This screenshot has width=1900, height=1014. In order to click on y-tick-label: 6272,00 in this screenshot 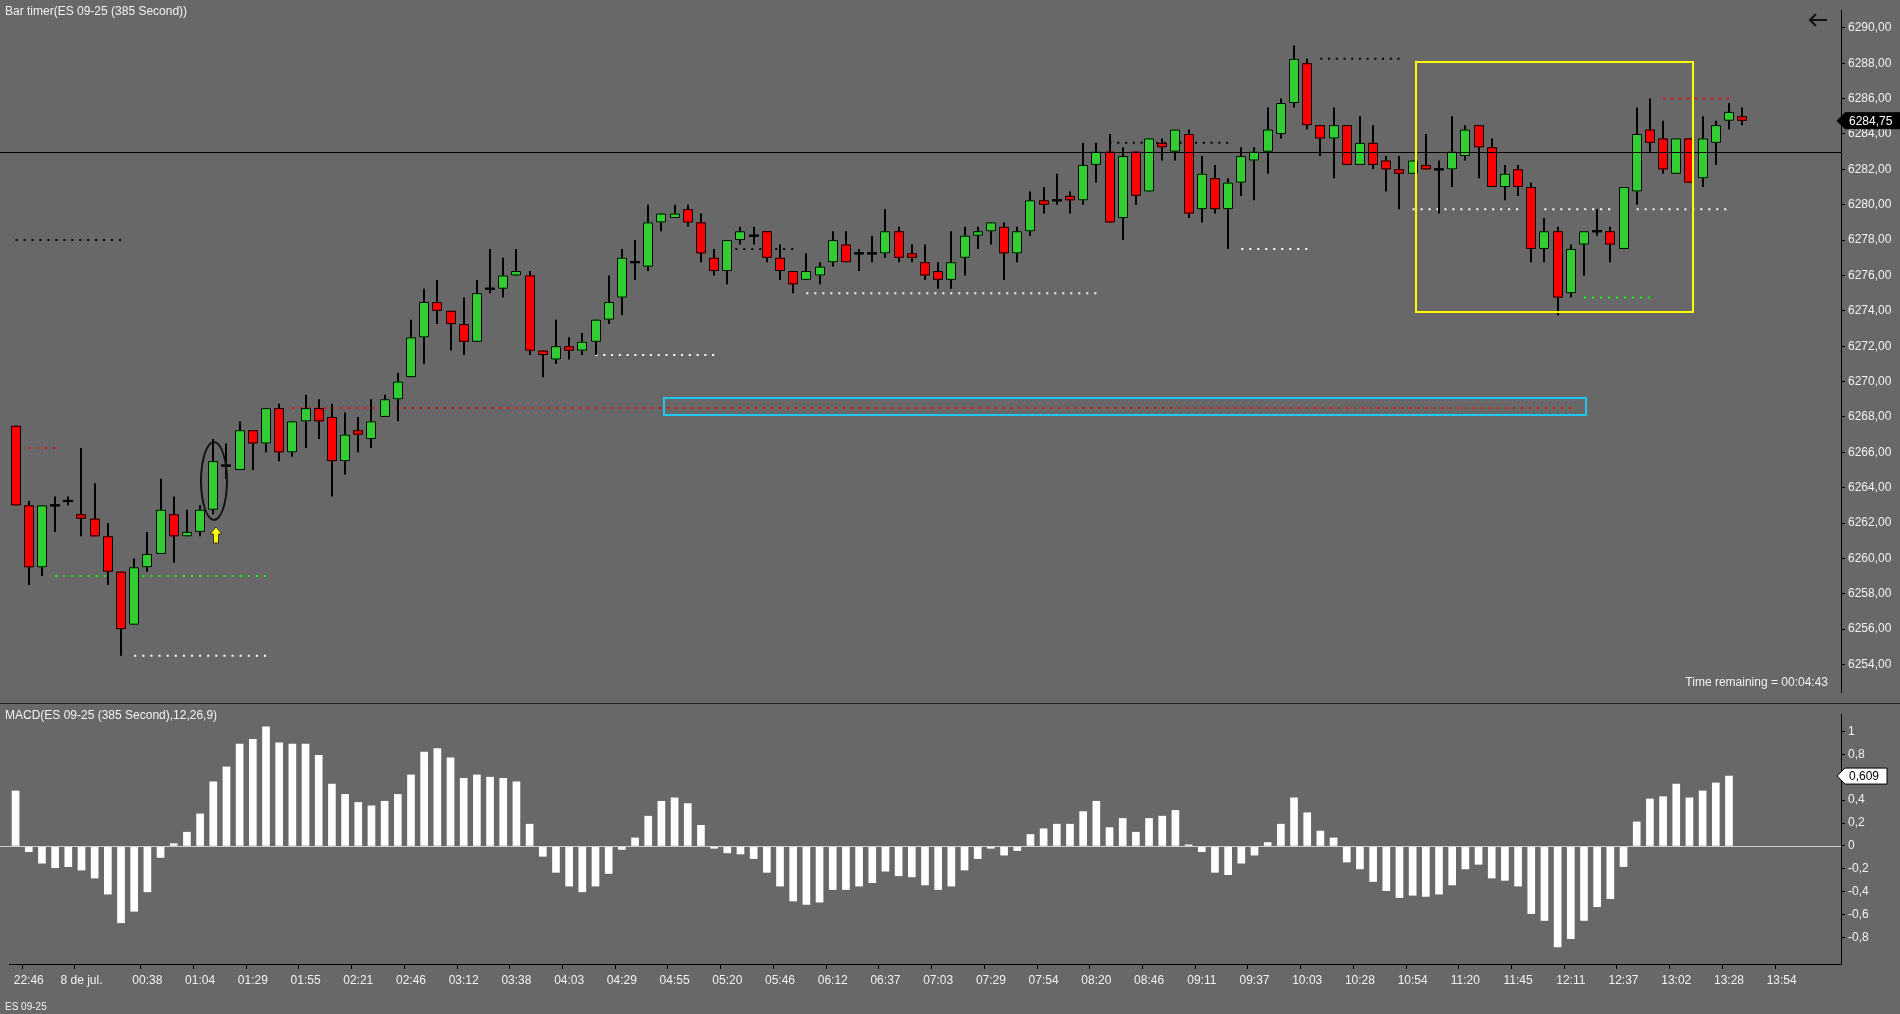, I will do `click(1870, 345)`.